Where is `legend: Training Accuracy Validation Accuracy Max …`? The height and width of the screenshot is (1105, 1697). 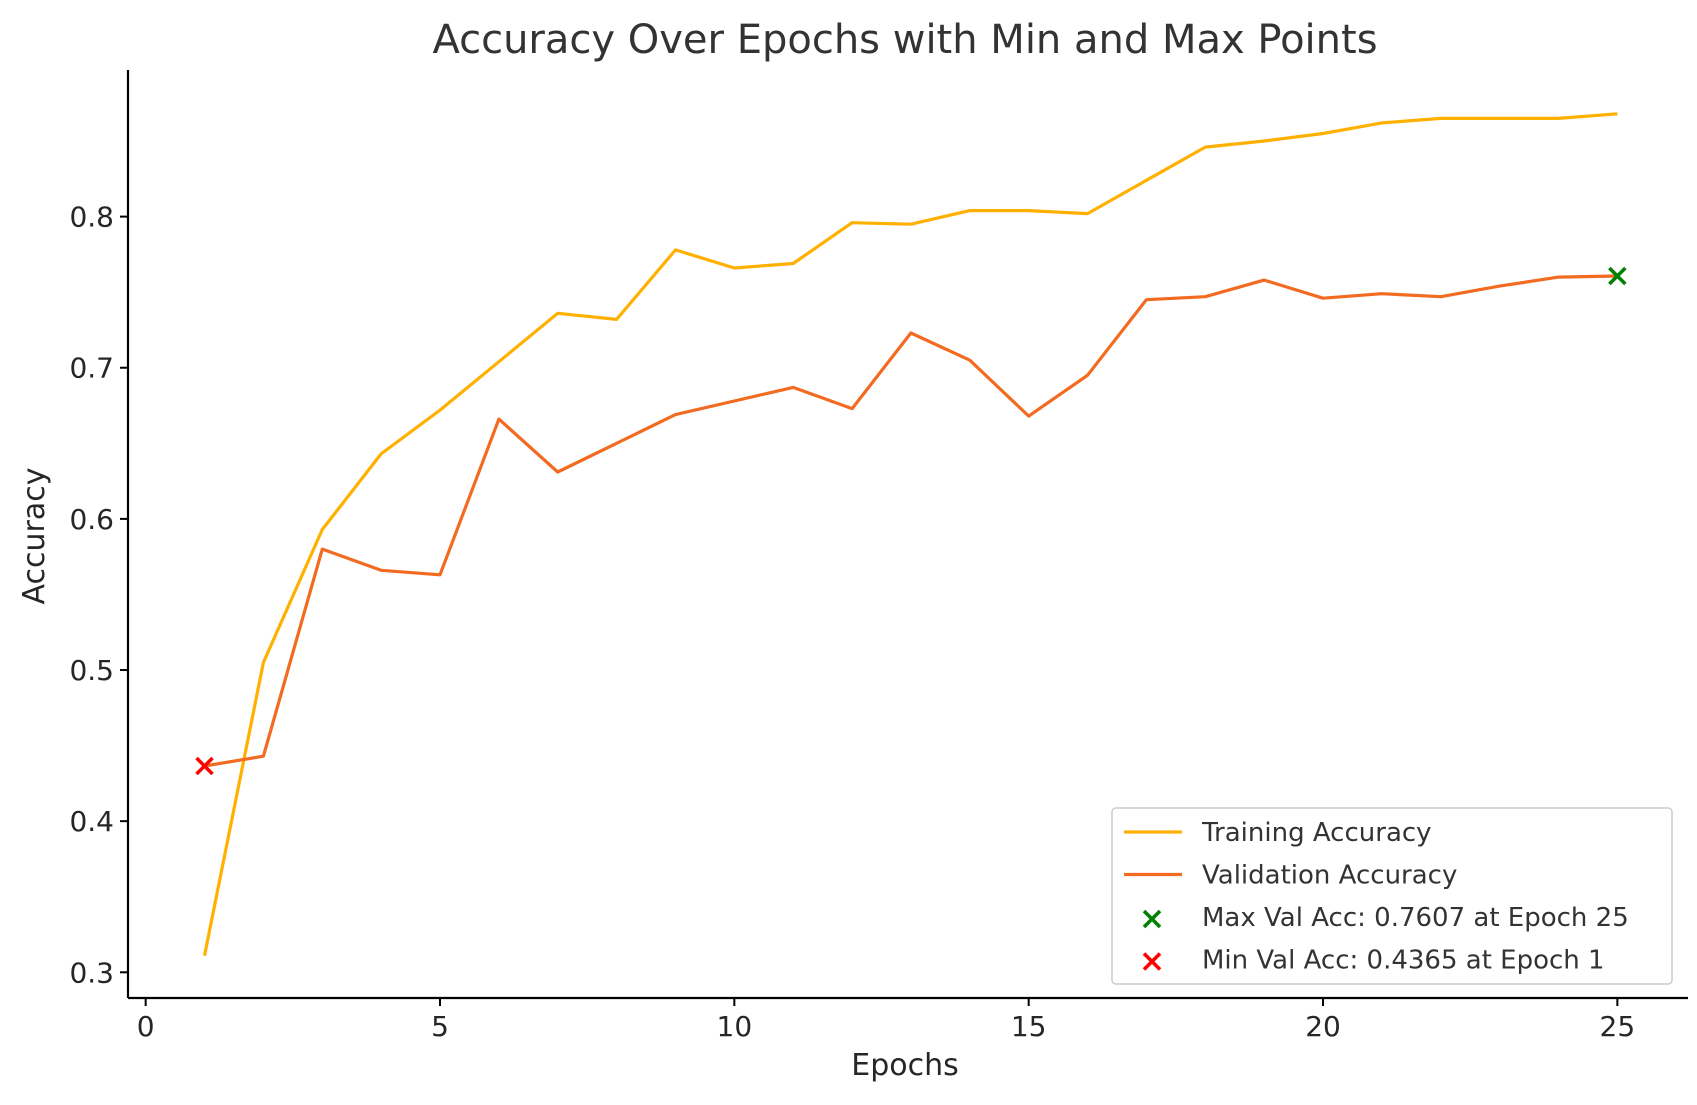
legend: Training Accuracy Validation Accuracy Max … is located at coordinates (1392, 896).